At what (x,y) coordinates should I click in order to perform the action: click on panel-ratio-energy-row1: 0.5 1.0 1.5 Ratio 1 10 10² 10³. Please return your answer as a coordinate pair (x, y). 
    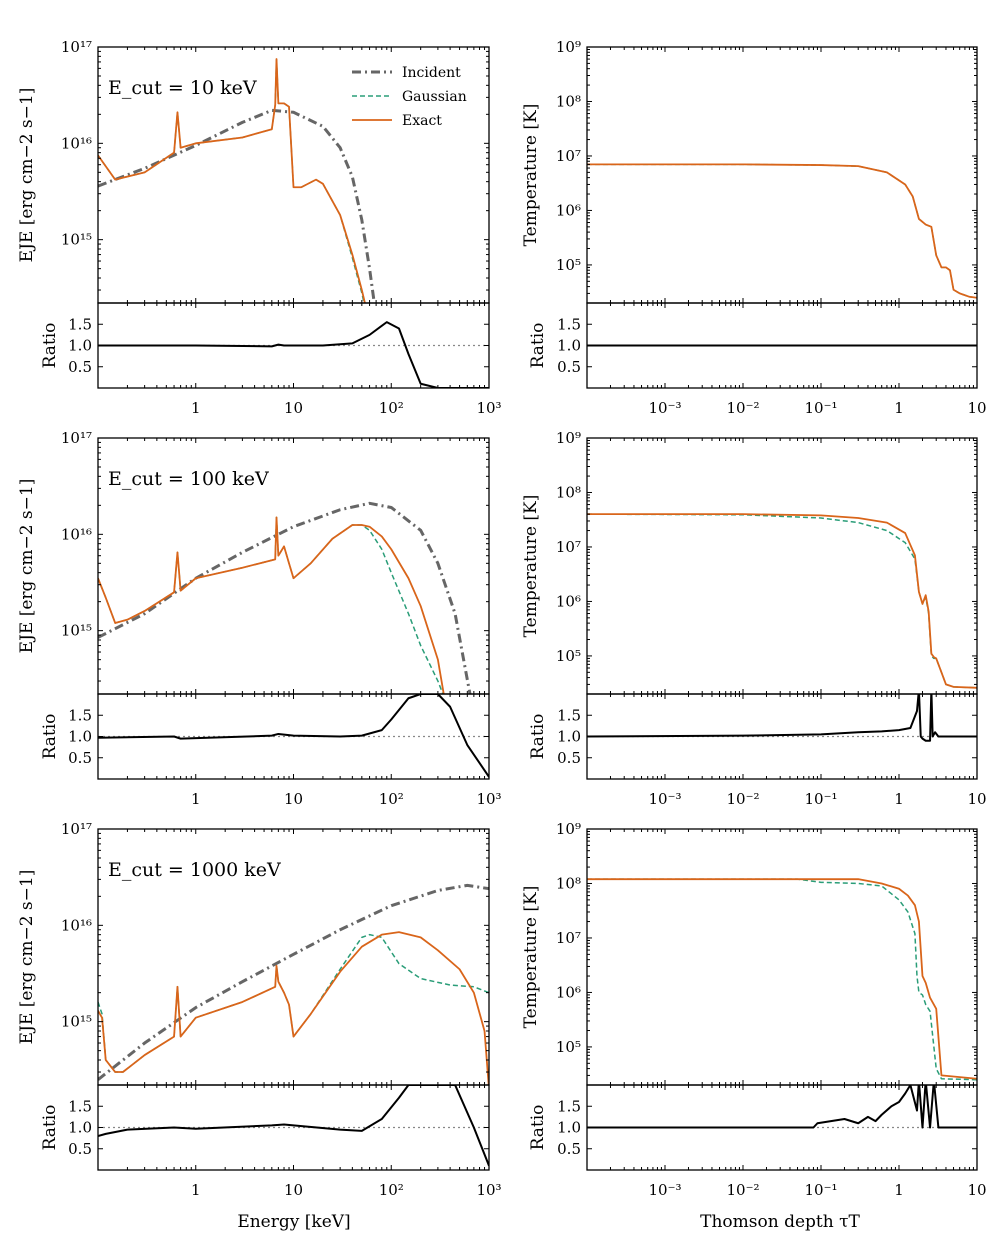
    Looking at the image, I should click on (271, 359).